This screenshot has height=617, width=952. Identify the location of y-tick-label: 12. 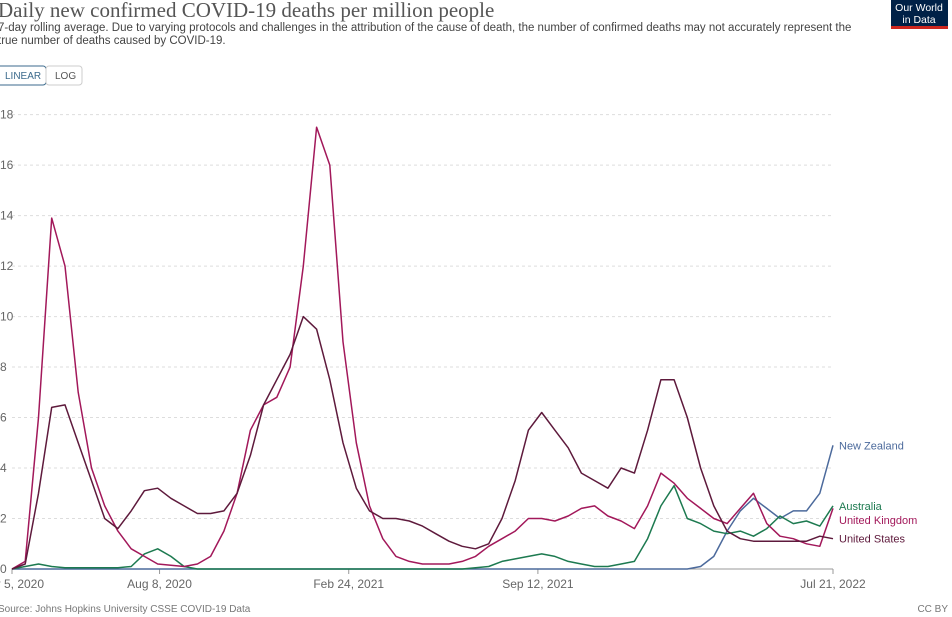
(7, 266).